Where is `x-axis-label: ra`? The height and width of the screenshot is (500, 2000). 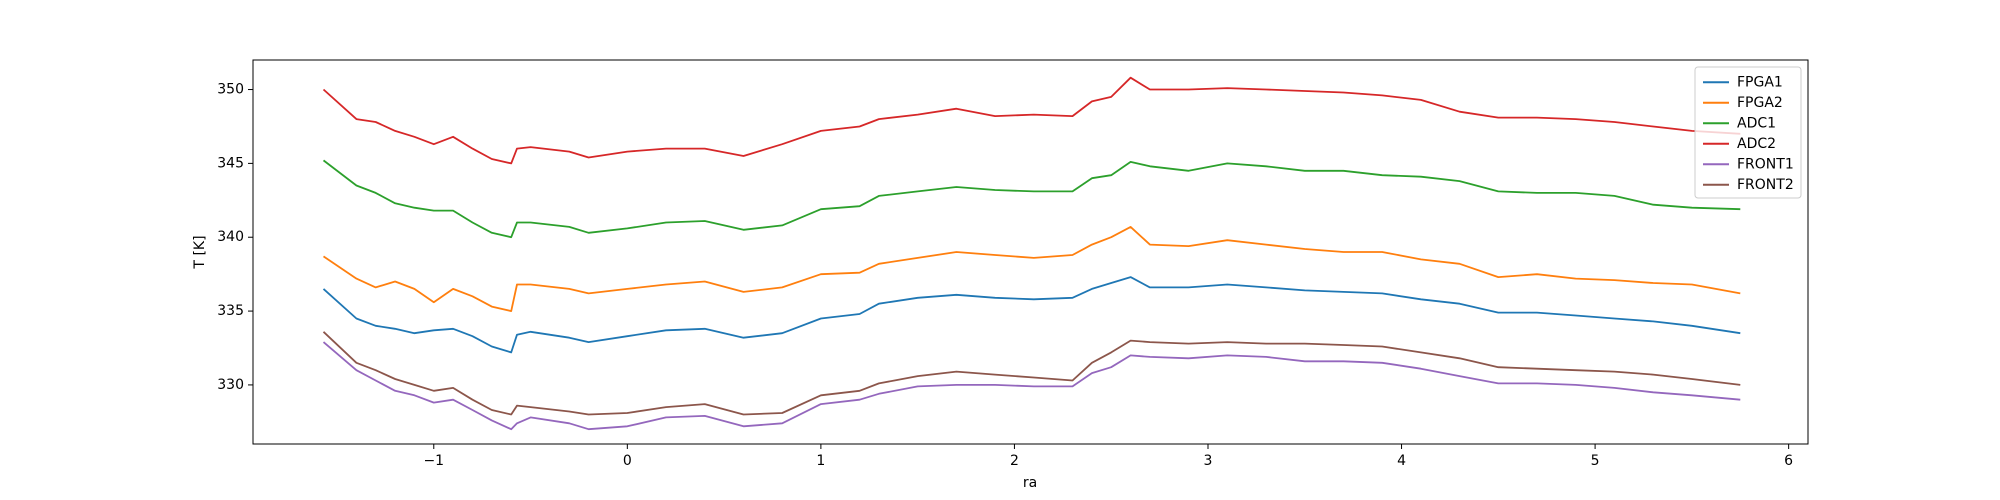
x-axis-label: ra is located at coordinates (1030, 483).